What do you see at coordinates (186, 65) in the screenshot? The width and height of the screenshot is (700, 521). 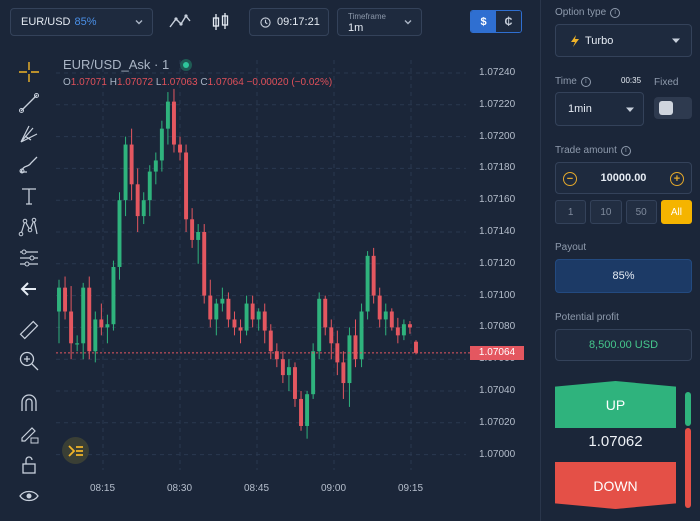 I see `live-status-icon` at bounding box center [186, 65].